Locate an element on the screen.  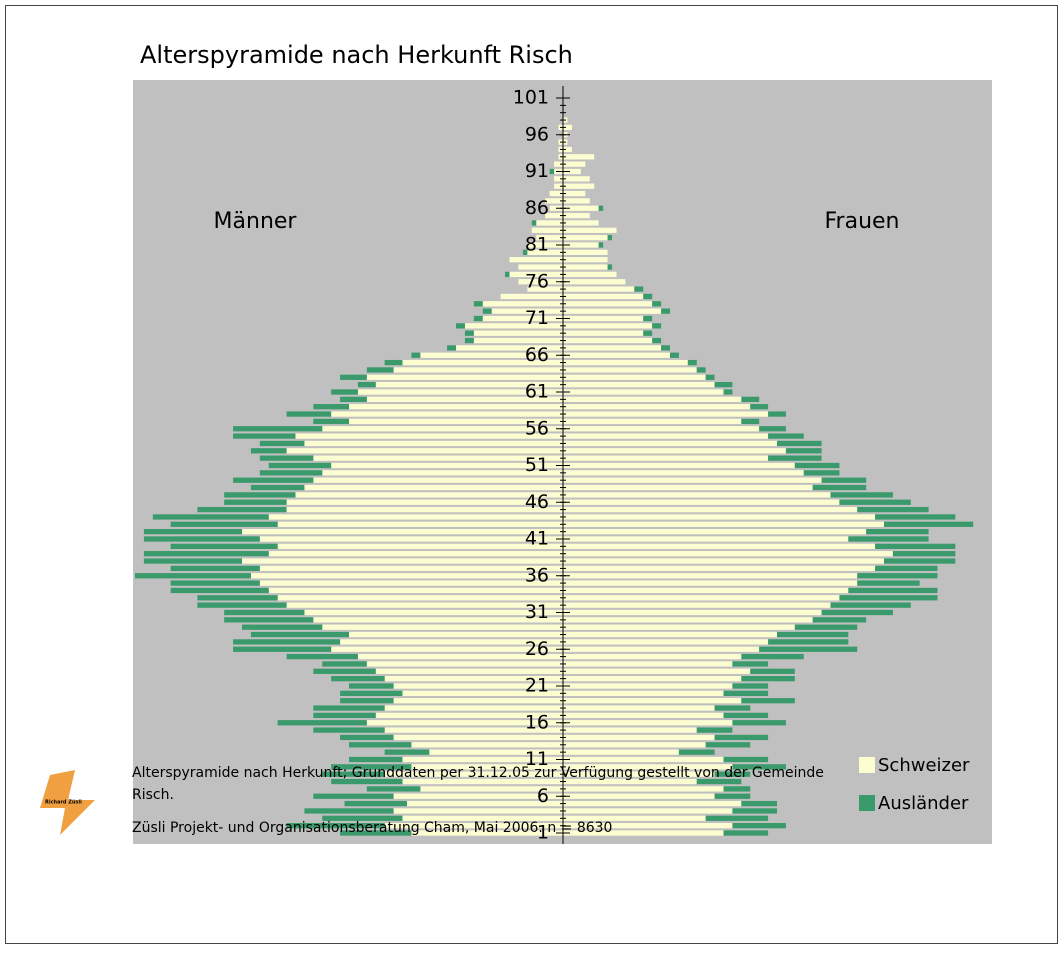
y-tick-label: 36 is located at coordinates (537, 575).